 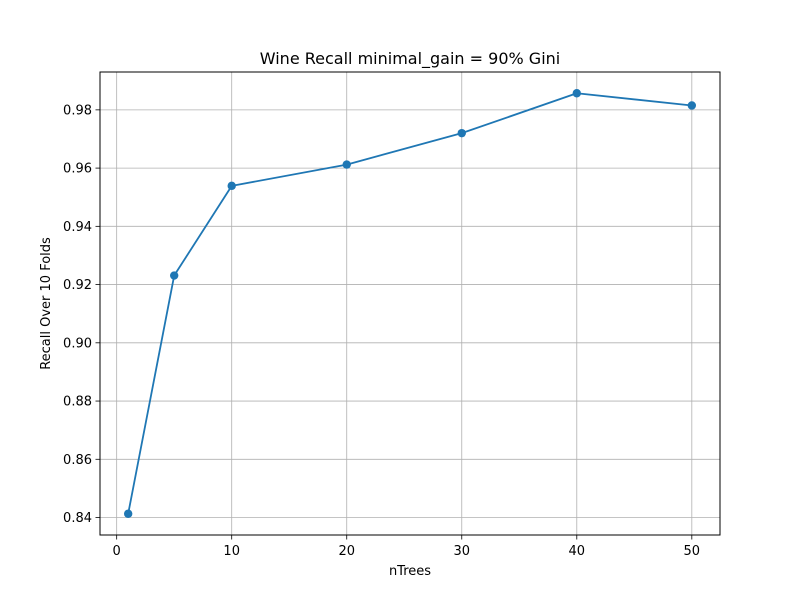 I want to click on x-tick-label: 40, so click(x=577, y=551).